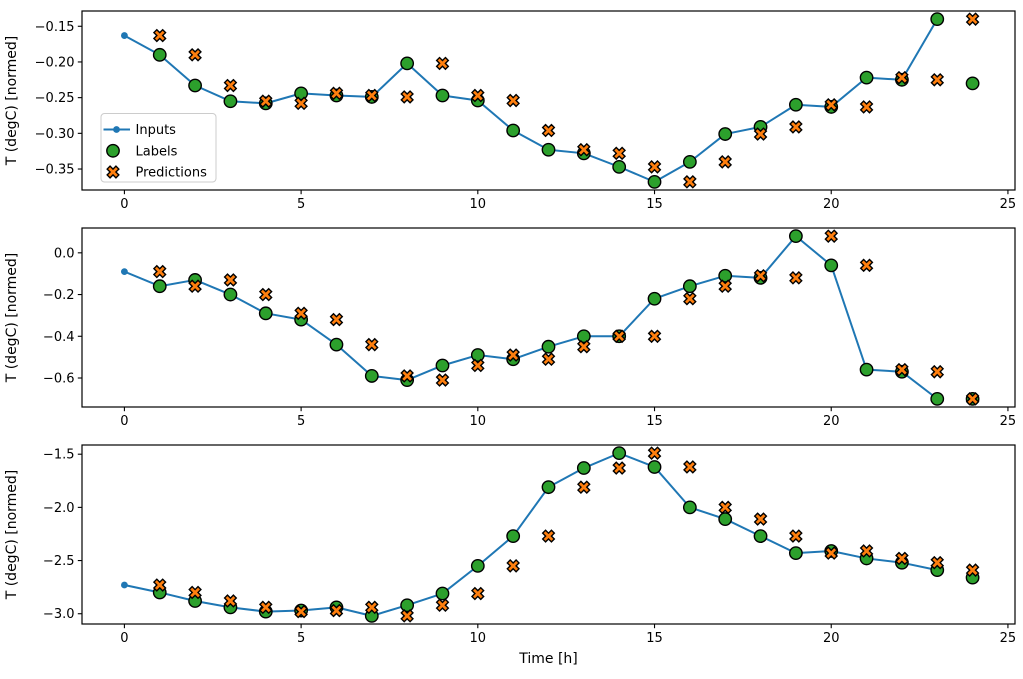 Image resolution: width=1023 pixels, height=679 pixels. I want to click on input-point-marker, so click(124, 35).